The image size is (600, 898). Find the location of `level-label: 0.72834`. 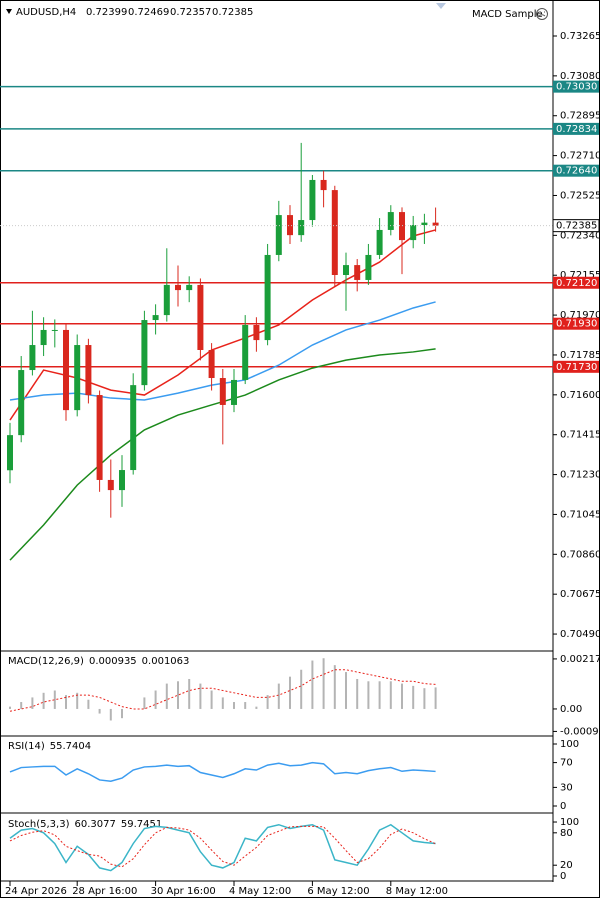

level-label: 0.72834 is located at coordinates (576, 129).